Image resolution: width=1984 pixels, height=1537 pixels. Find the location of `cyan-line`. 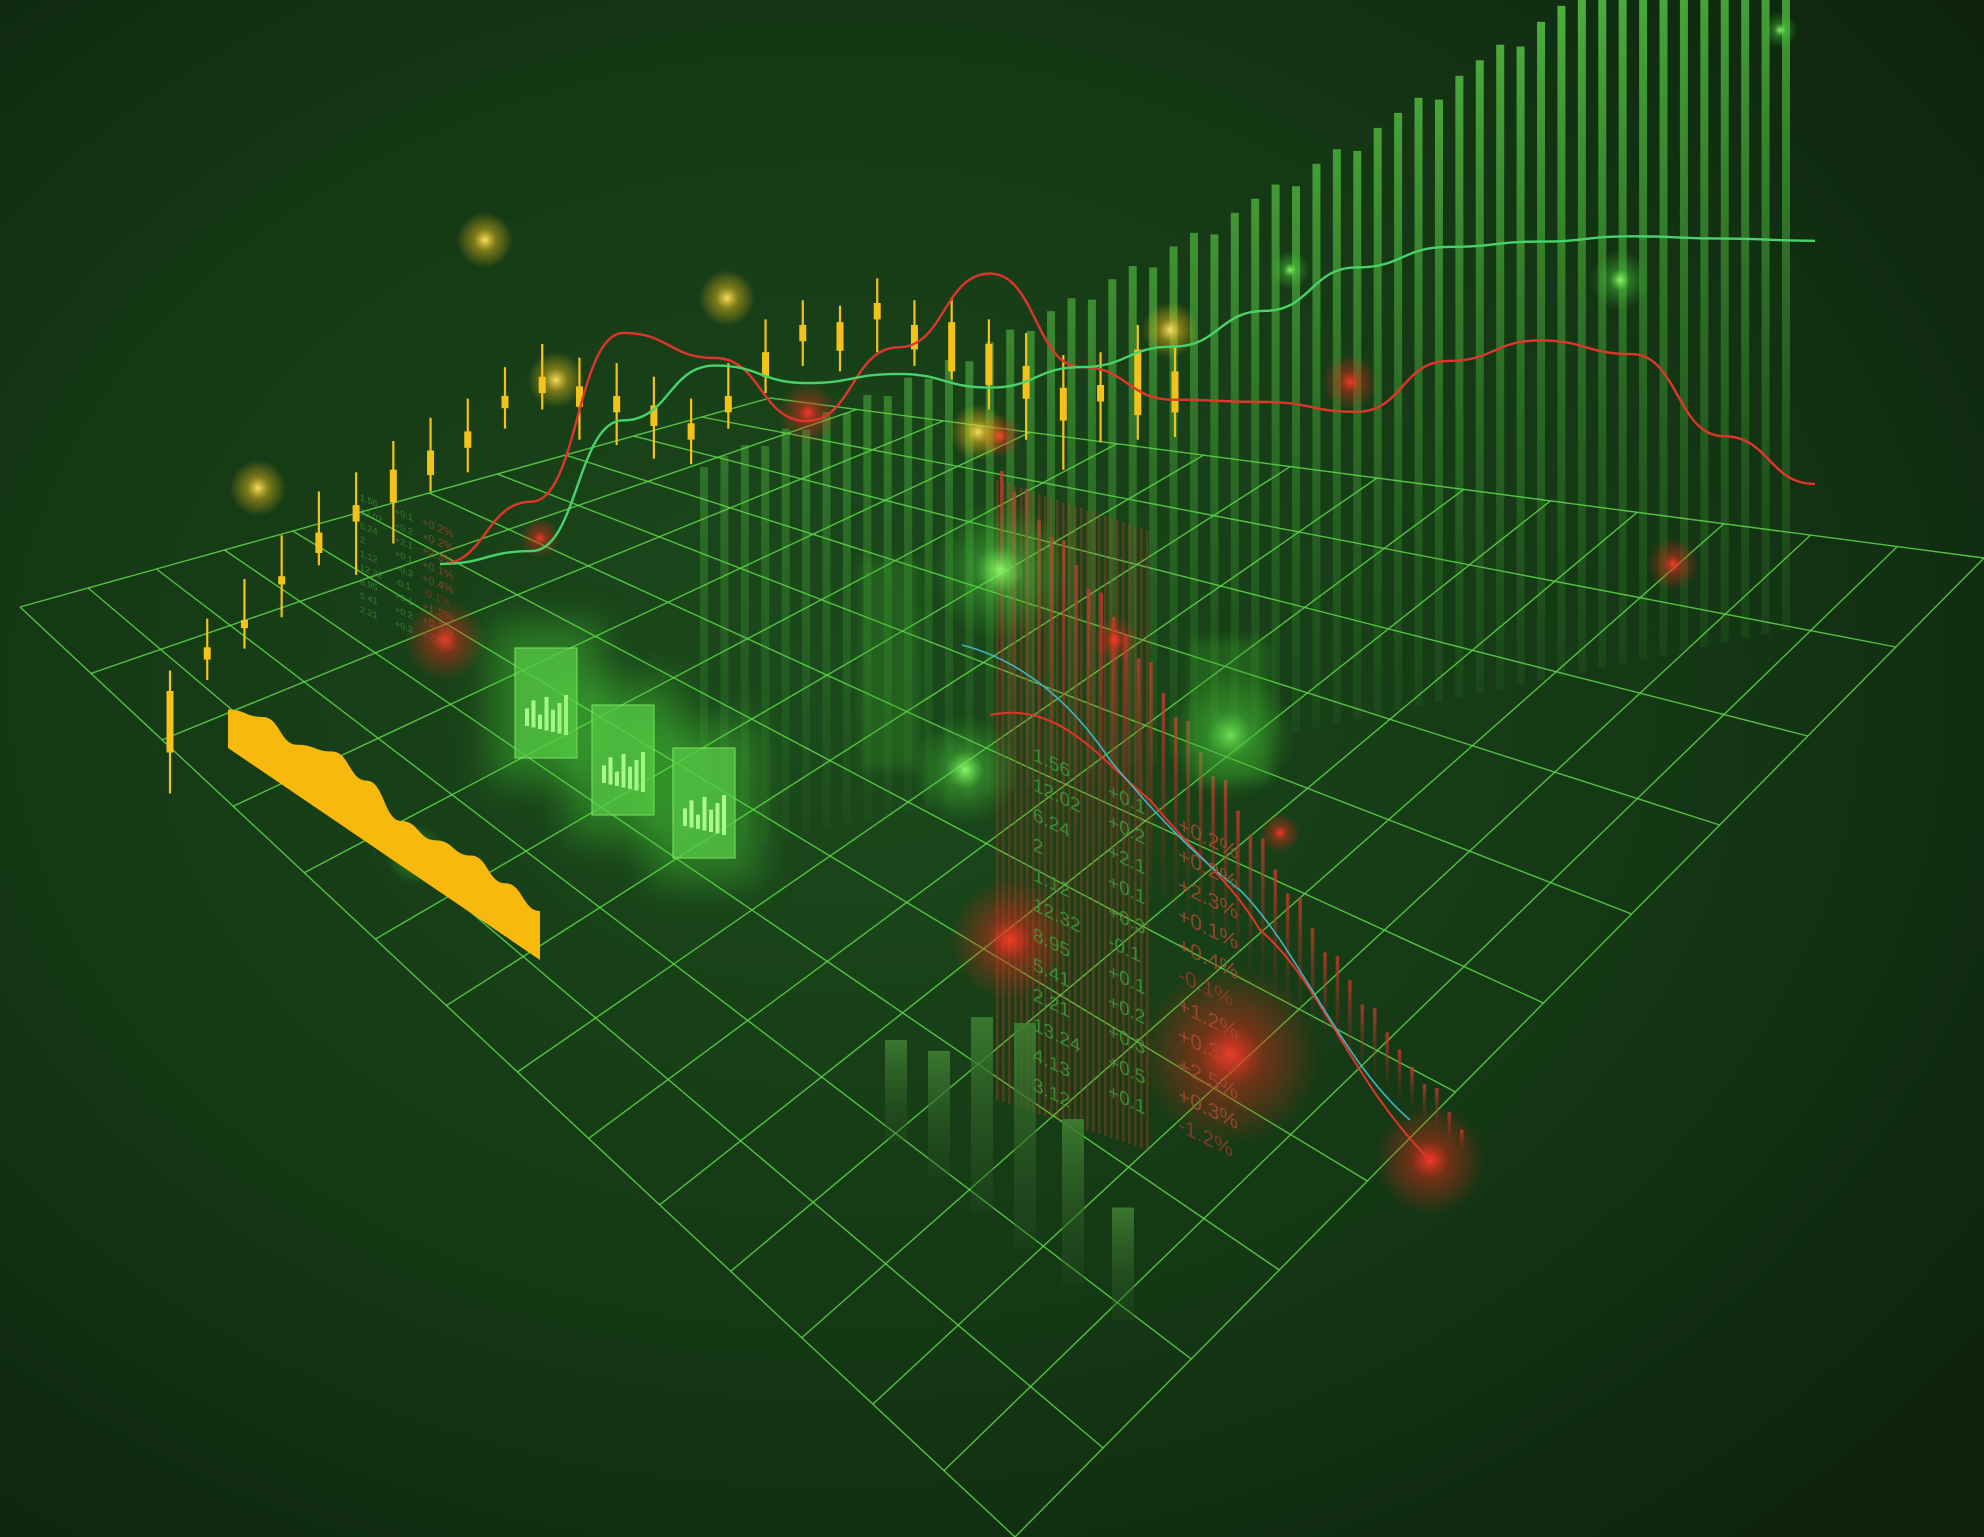

cyan-line is located at coordinates (1186, 882).